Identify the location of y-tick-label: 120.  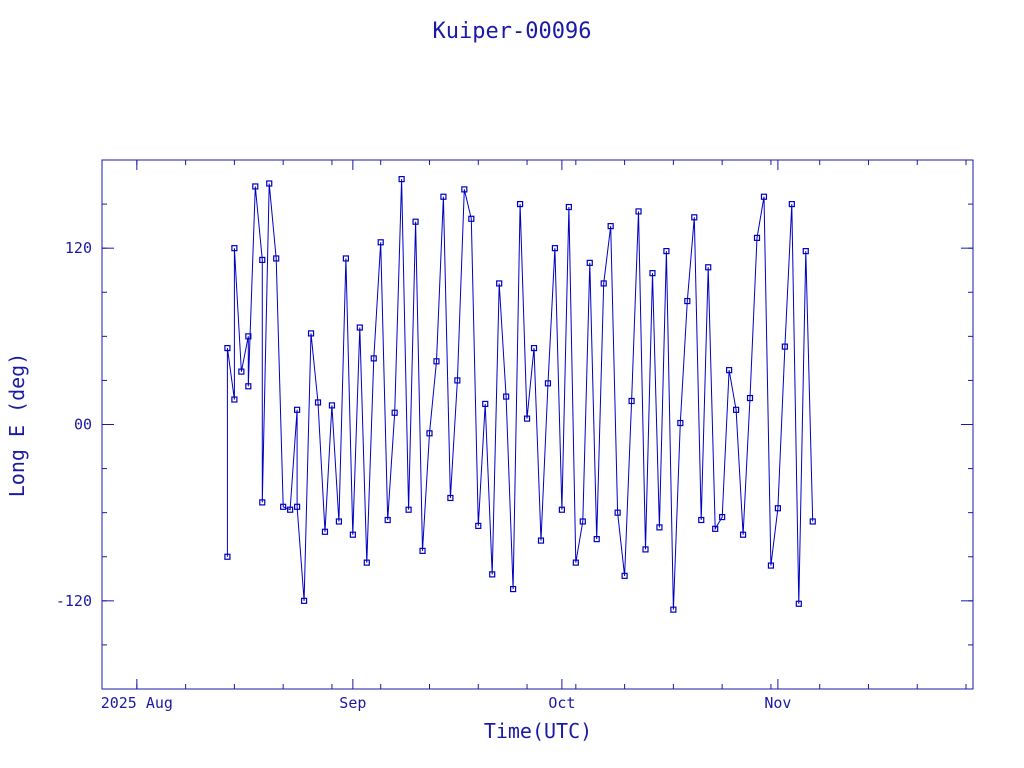
(78, 248).